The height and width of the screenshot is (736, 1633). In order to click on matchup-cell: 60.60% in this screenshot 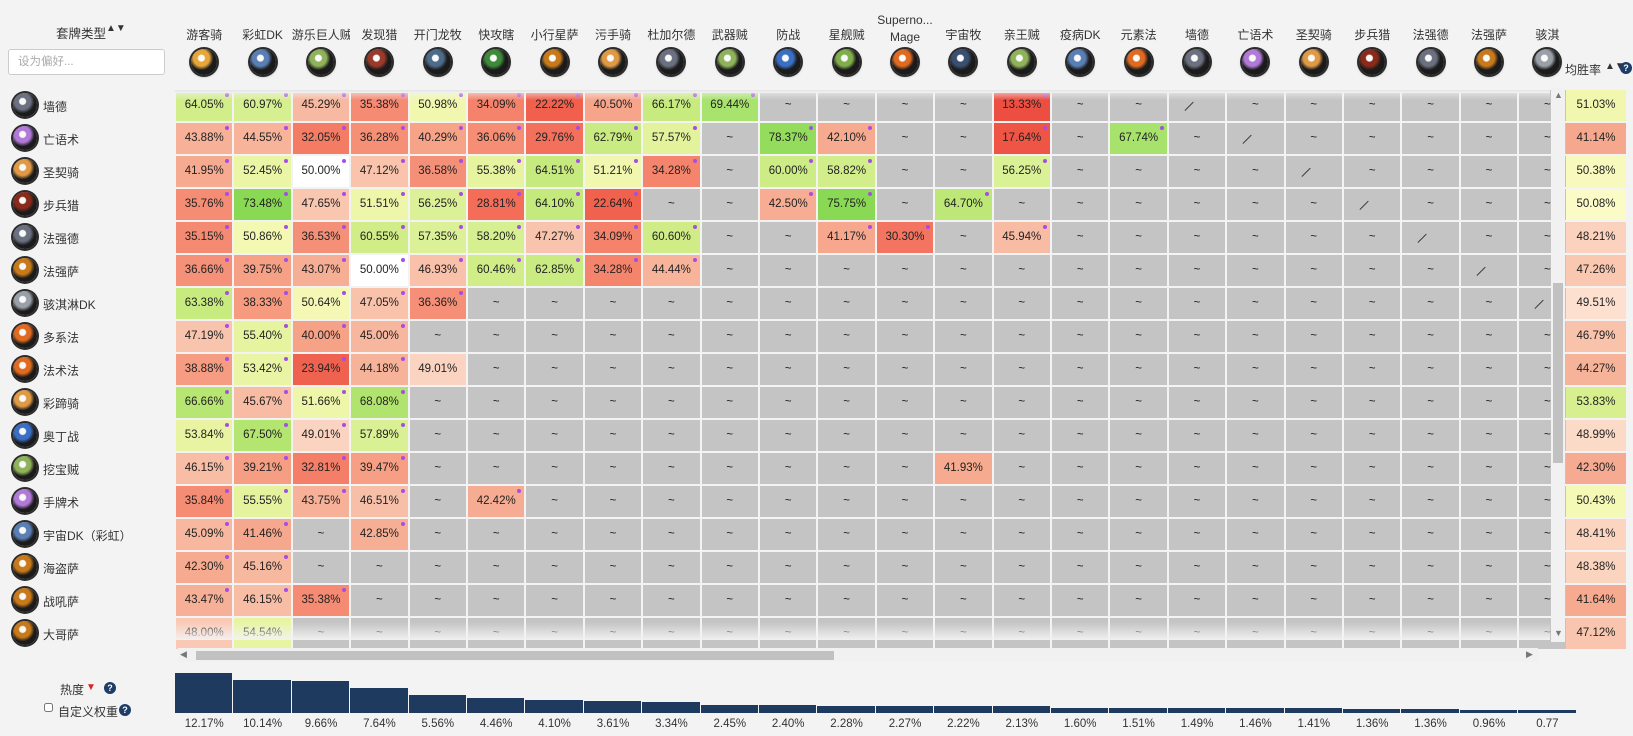, I will do `click(671, 237)`.